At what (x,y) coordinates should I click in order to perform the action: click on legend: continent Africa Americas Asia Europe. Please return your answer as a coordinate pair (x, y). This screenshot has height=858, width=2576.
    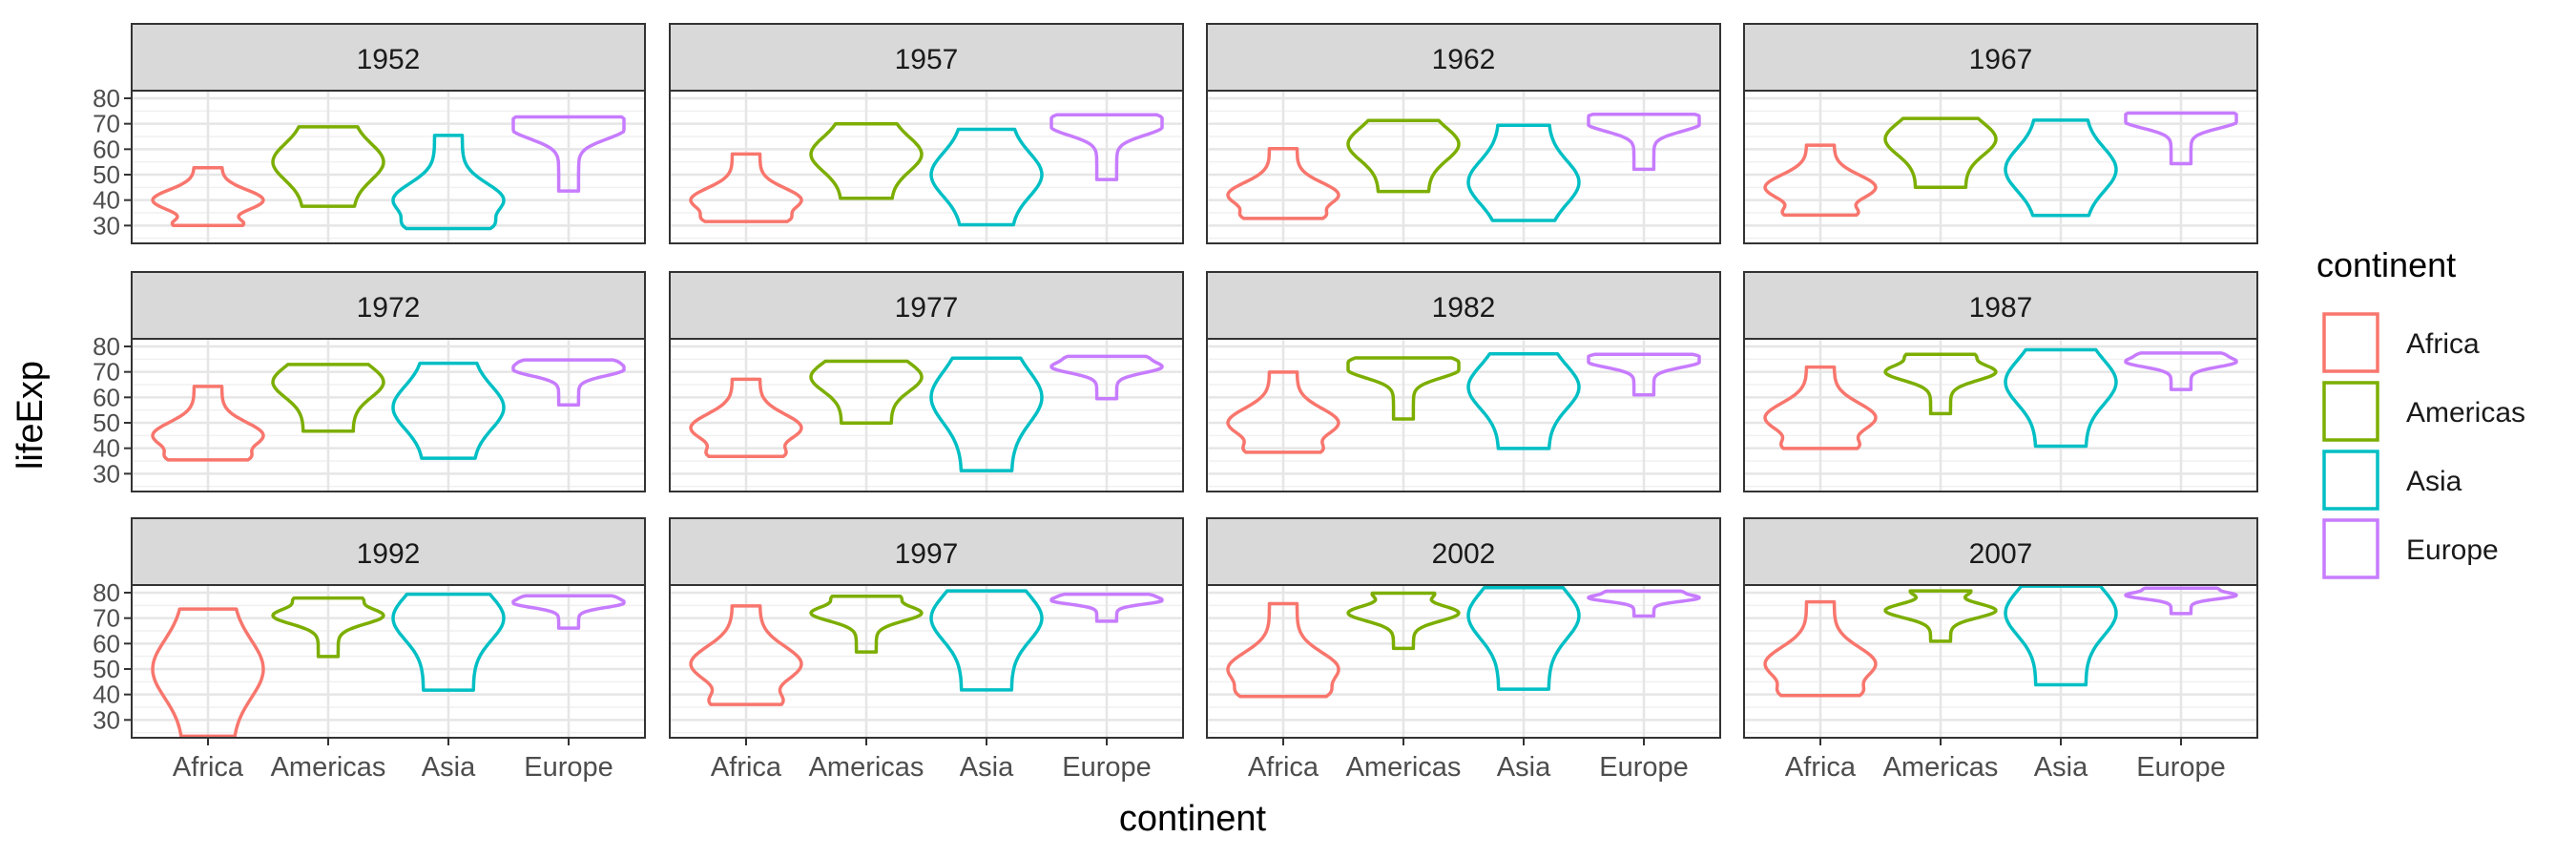
    Looking at the image, I should click on (2420, 414).